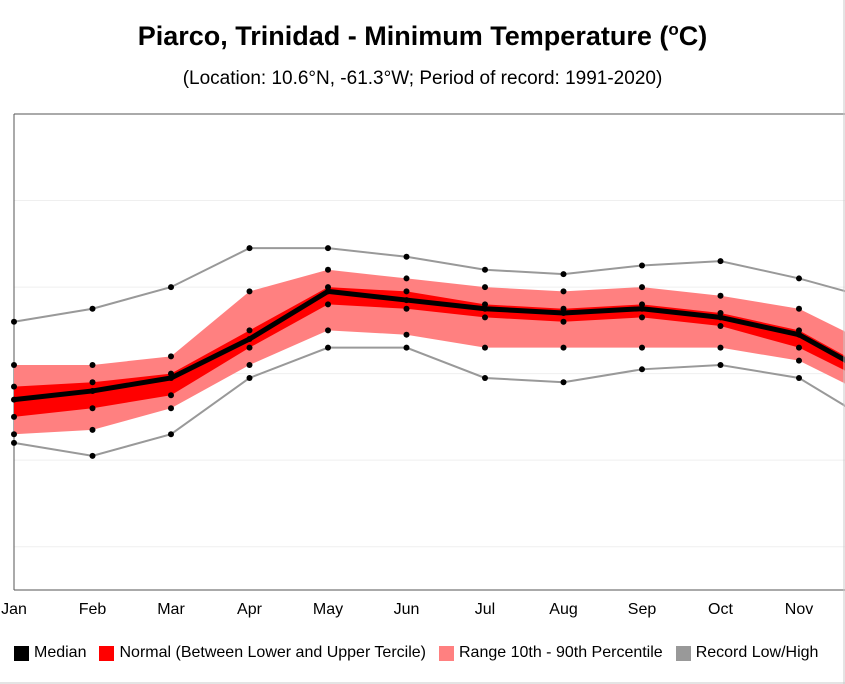  Describe the element at coordinates (249, 330) in the screenshot. I see `data-point-upper_tercile-apr` at that location.